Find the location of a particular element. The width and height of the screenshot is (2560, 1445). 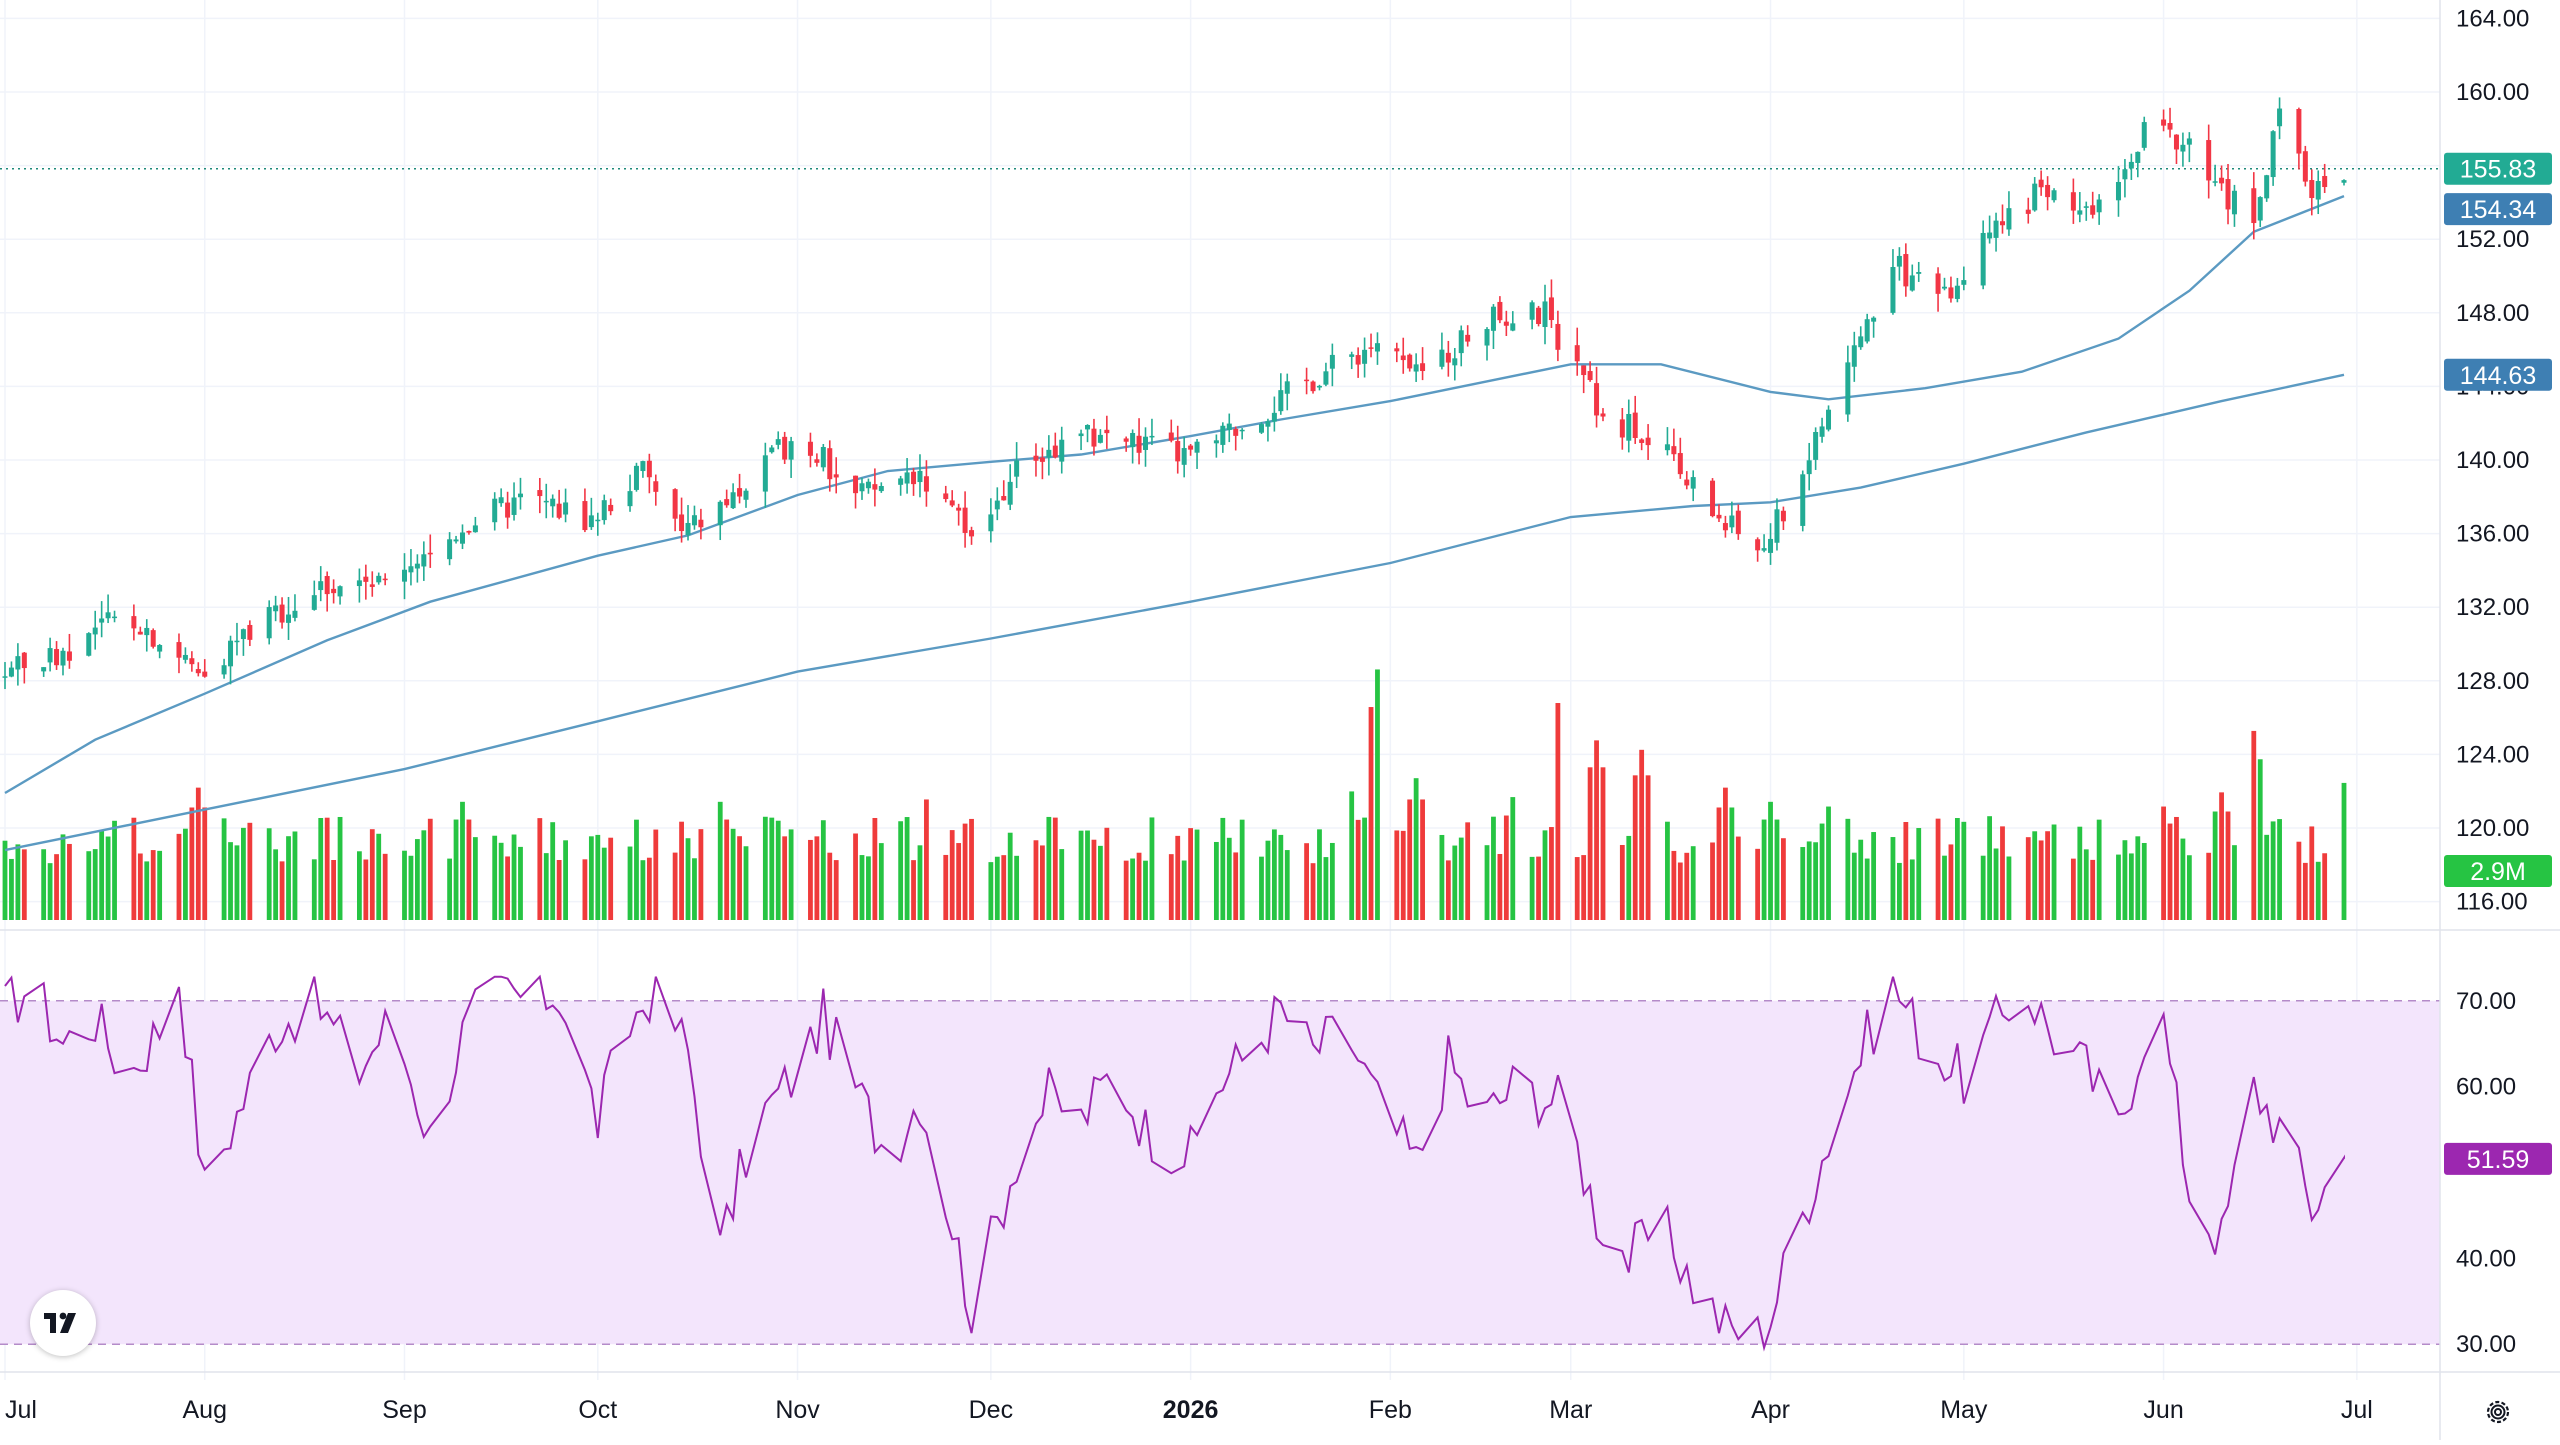

tradingview-logo is located at coordinates (63, 1323).